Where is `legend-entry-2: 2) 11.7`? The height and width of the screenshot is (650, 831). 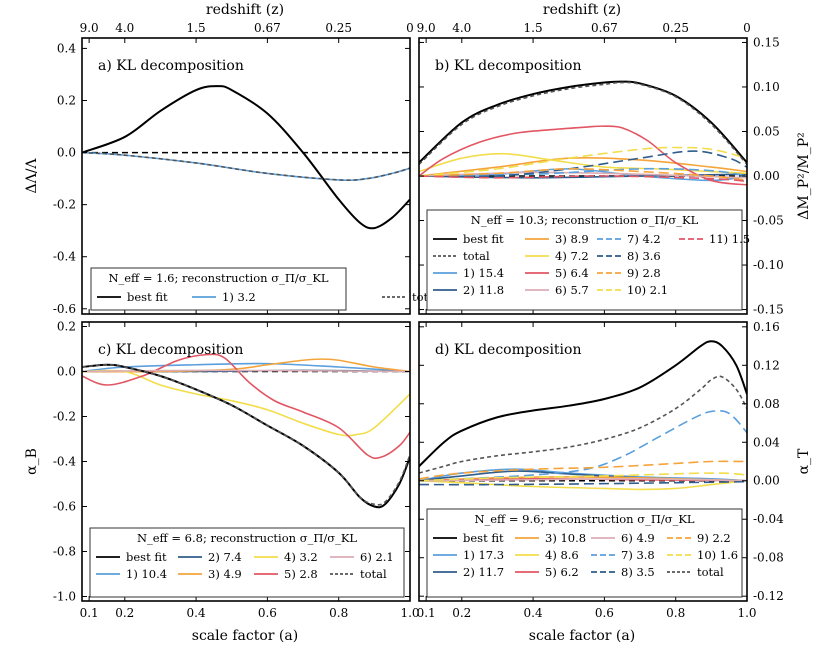 legend-entry-2: 2) 11.7 is located at coordinates (468, 572).